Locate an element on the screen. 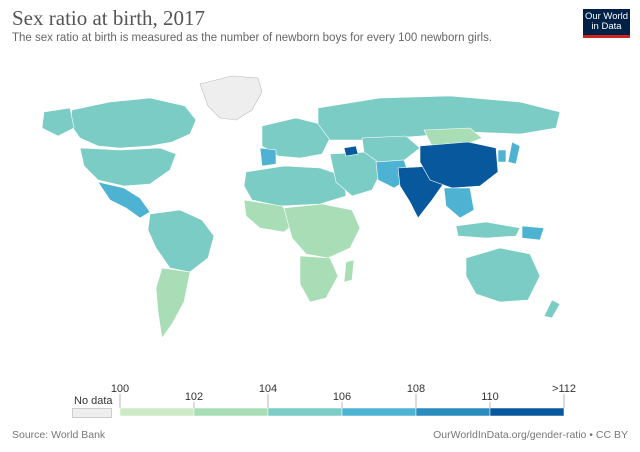 This screenshot has height=452, width=640. region-russia is located at coordinates (439, 118).